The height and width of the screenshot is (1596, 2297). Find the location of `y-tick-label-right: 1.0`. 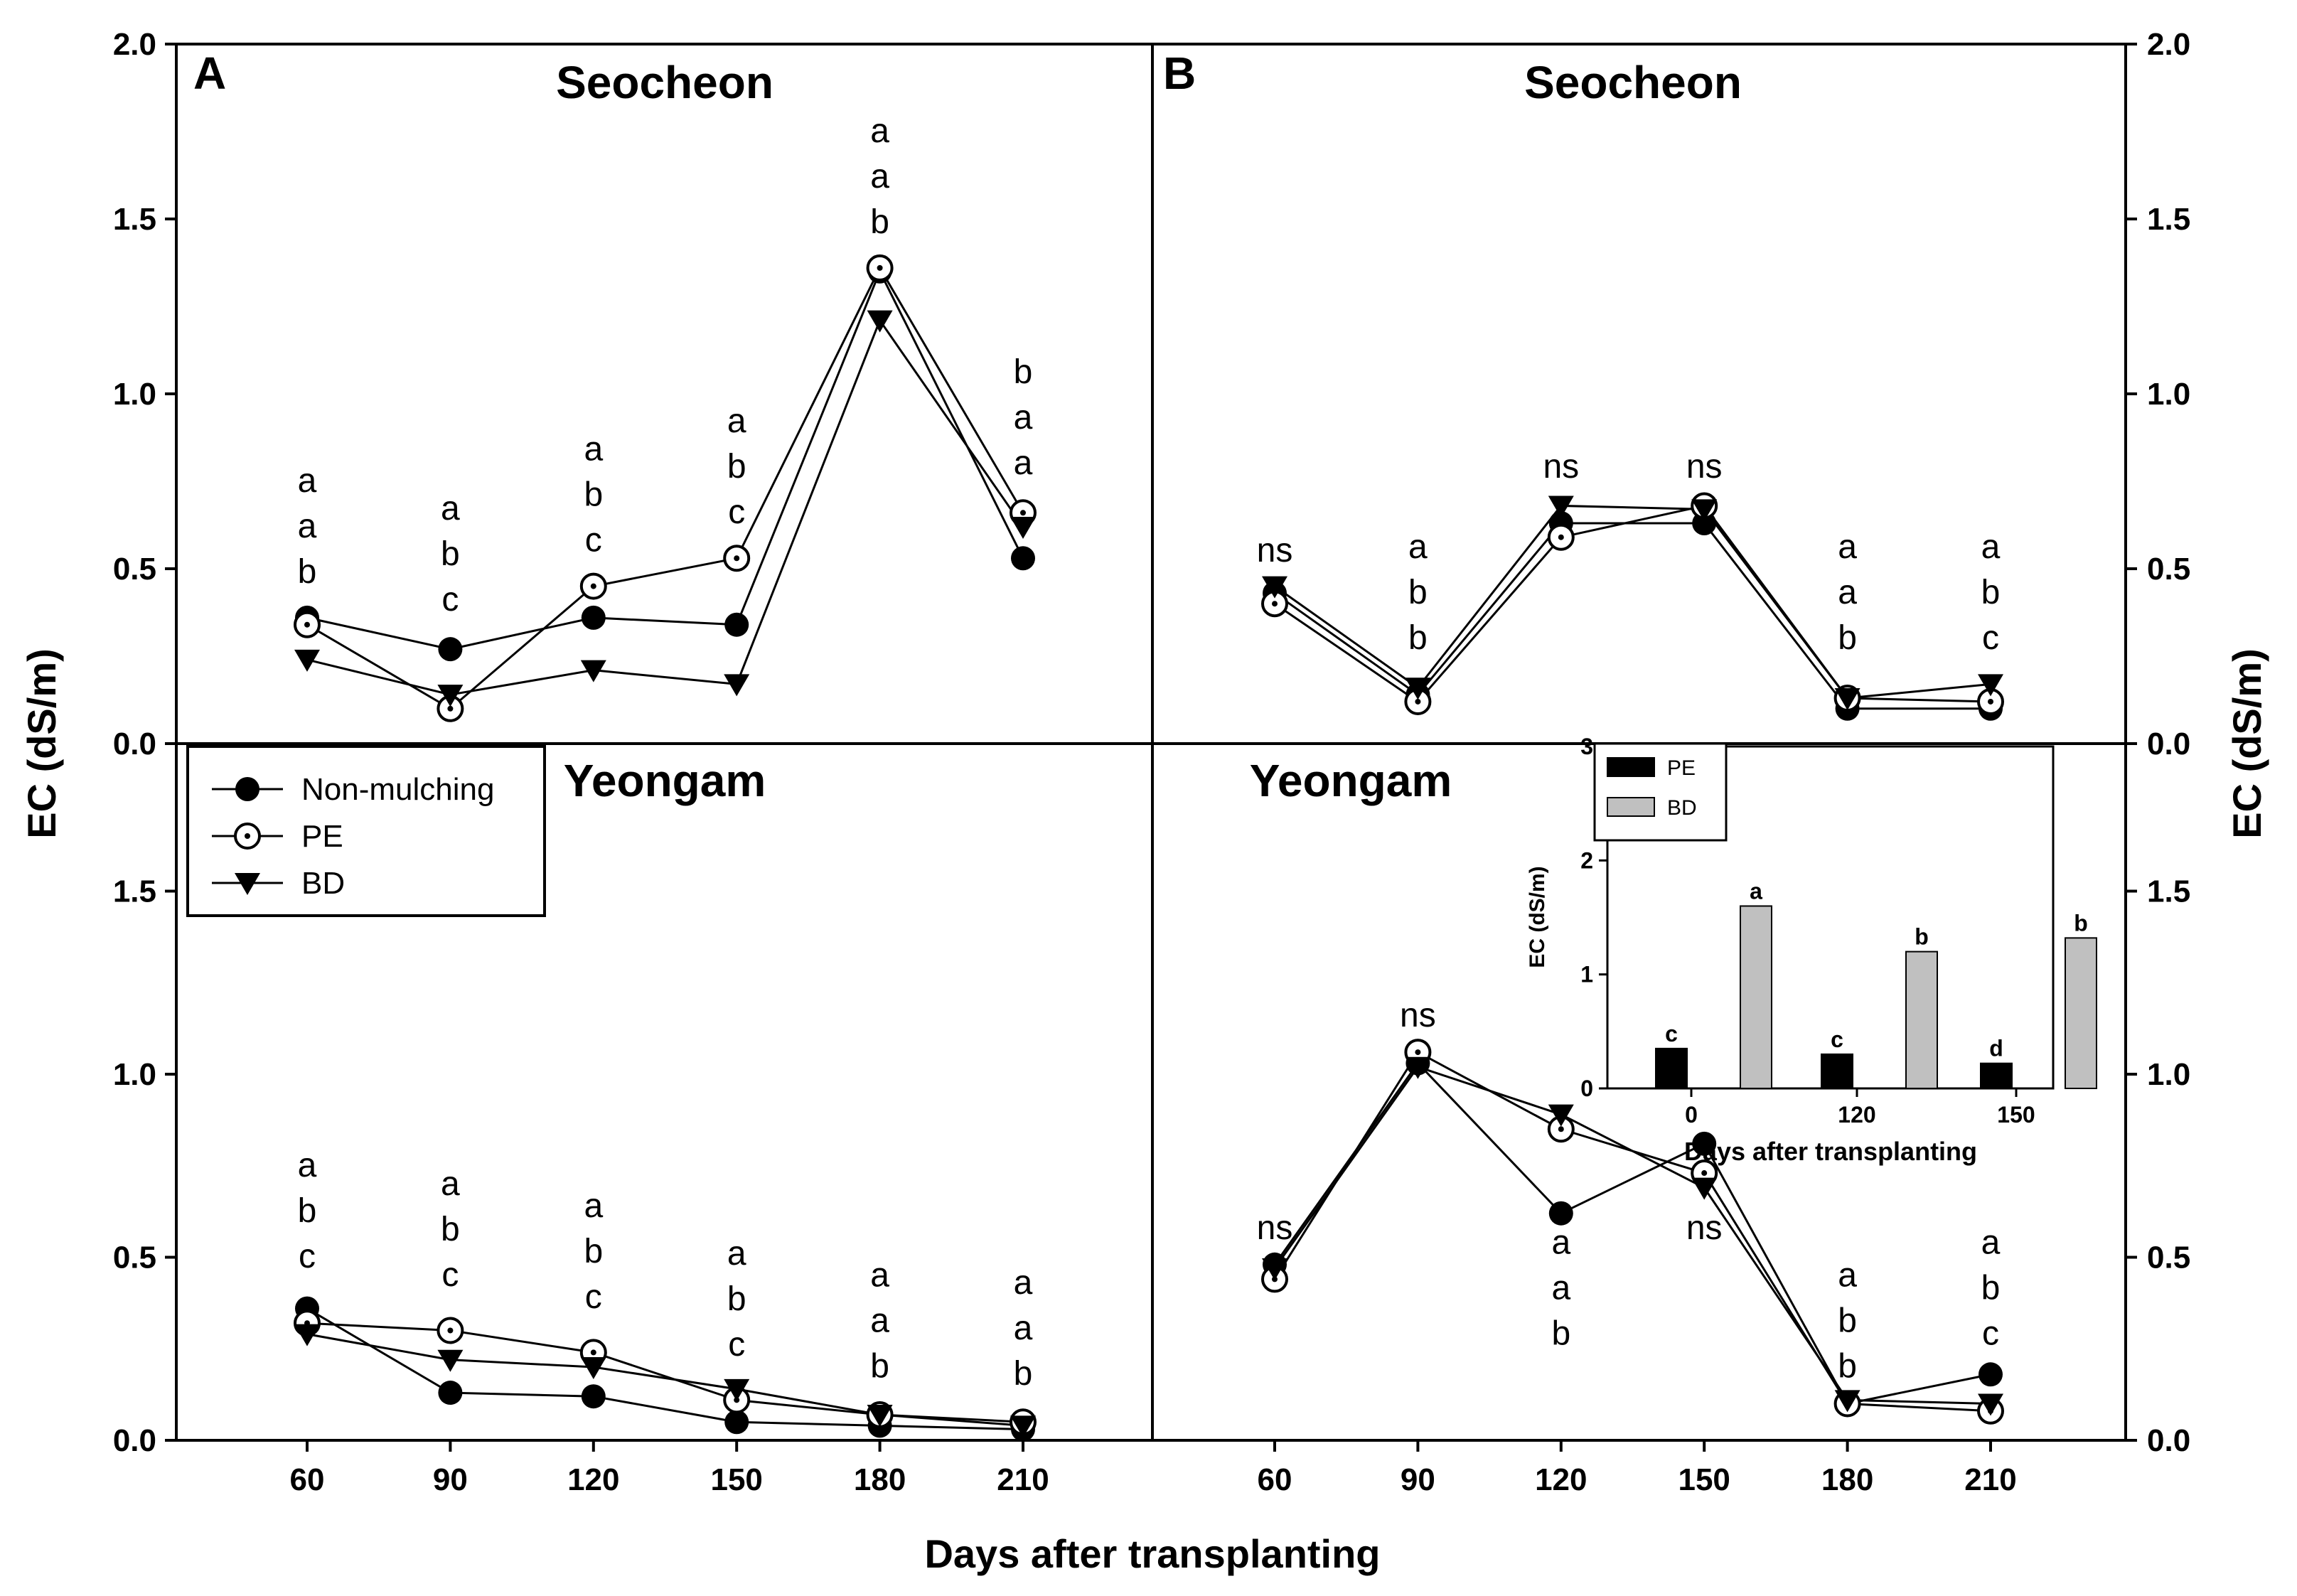

y-tick-label-right: 1.0 is located at coordinates (2168, 394).